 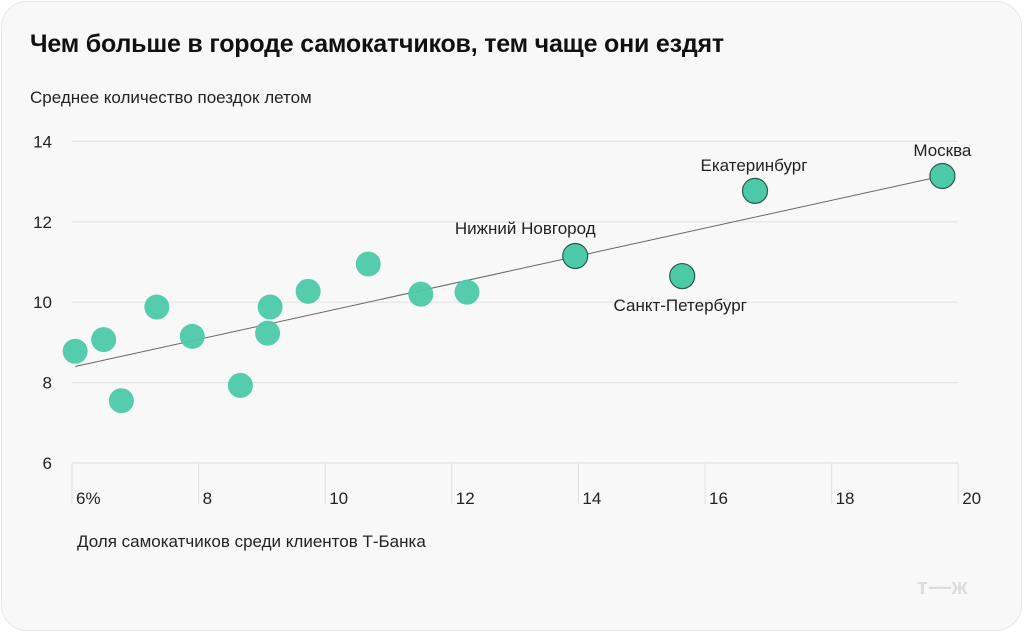 I want to click on x-tick-label: 8, so click(x=207, y=498).